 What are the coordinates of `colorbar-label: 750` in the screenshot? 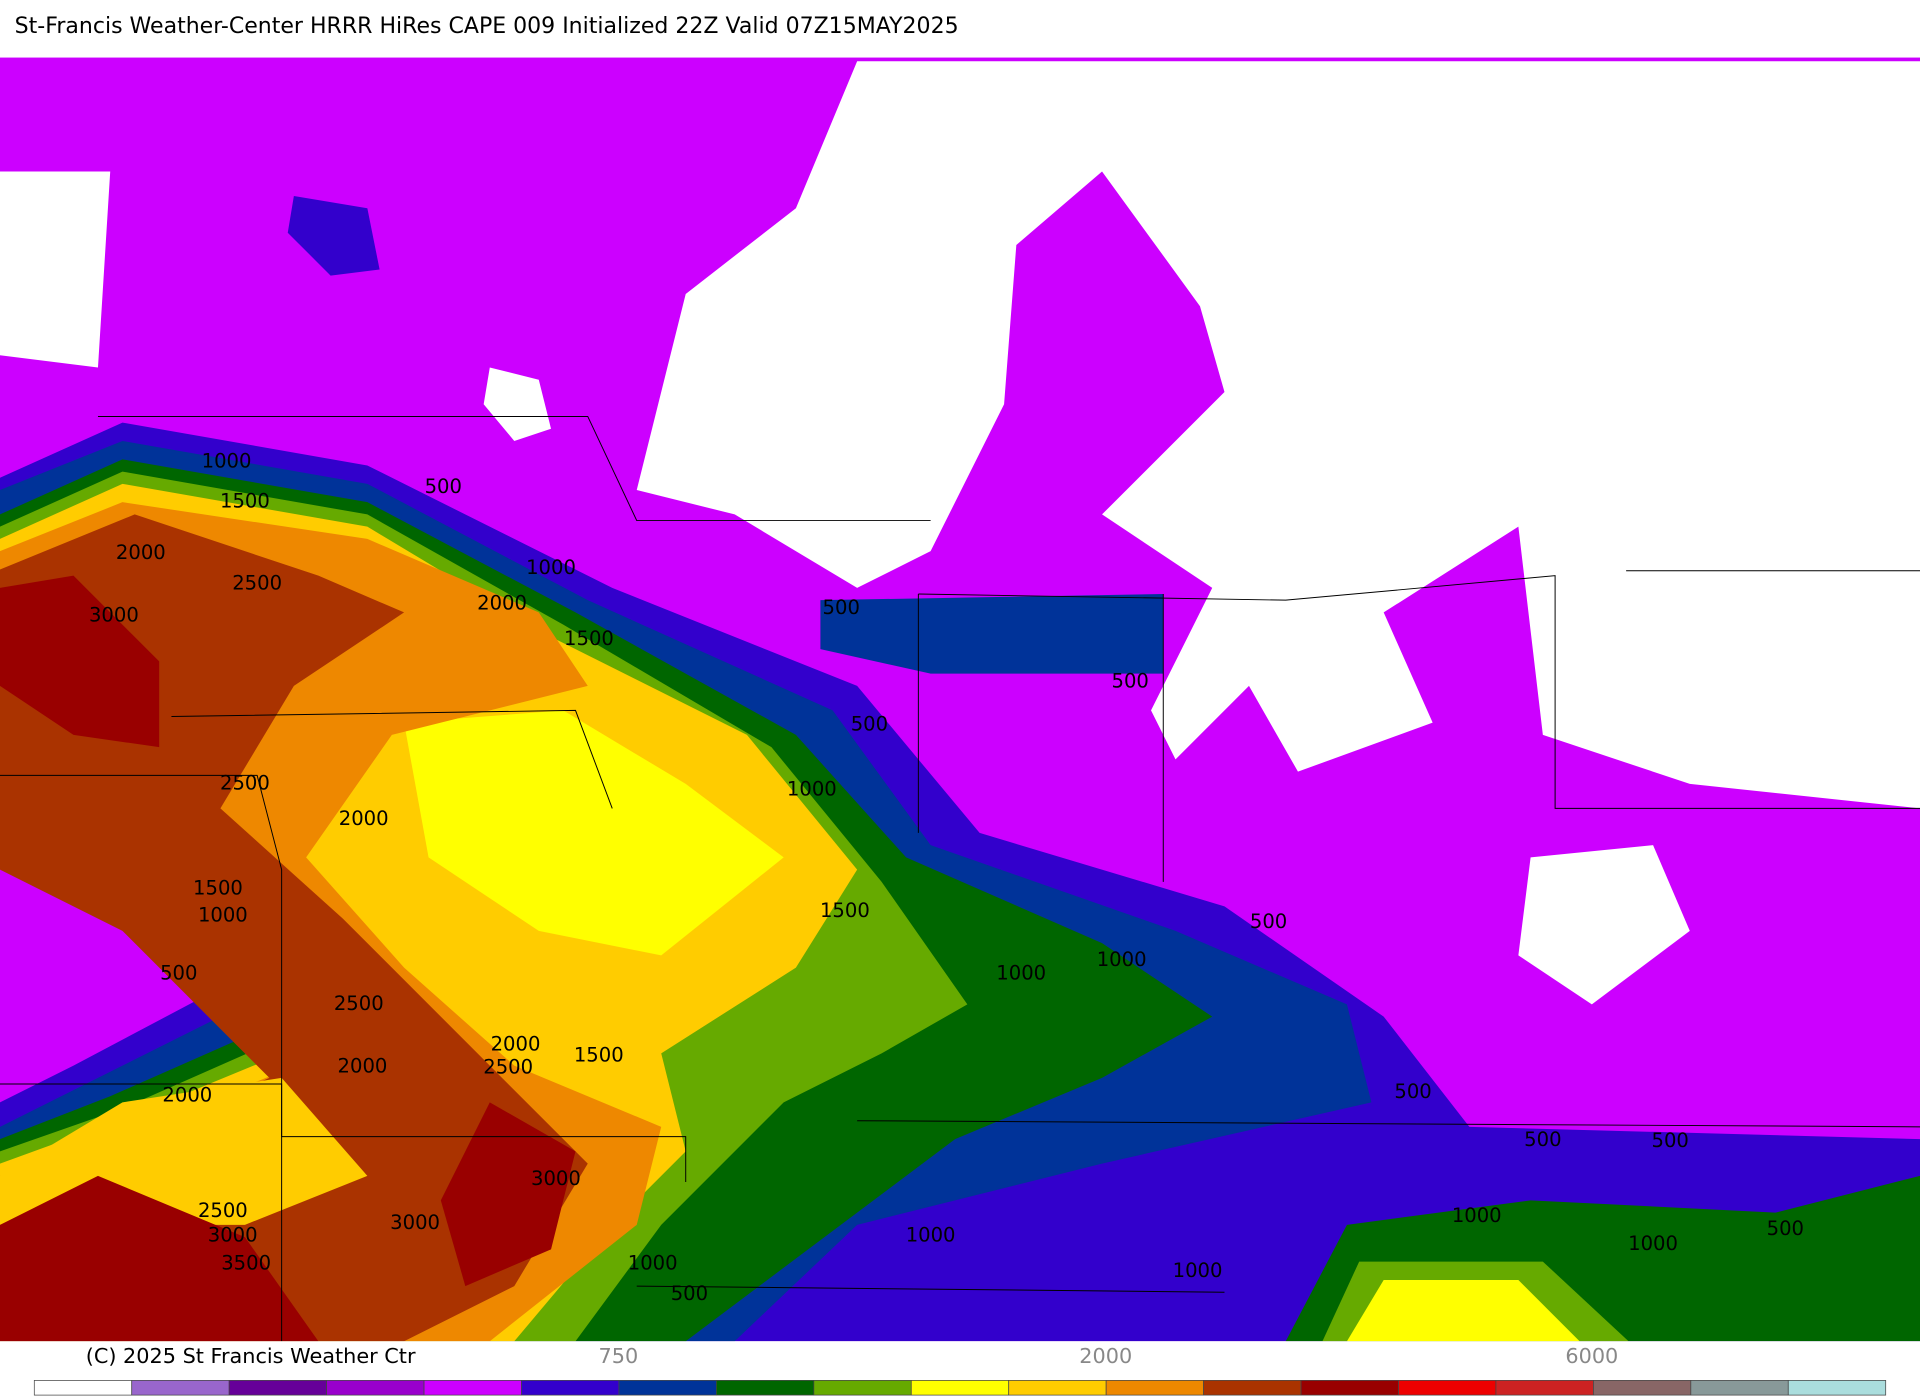 It's located at (619, 1356).